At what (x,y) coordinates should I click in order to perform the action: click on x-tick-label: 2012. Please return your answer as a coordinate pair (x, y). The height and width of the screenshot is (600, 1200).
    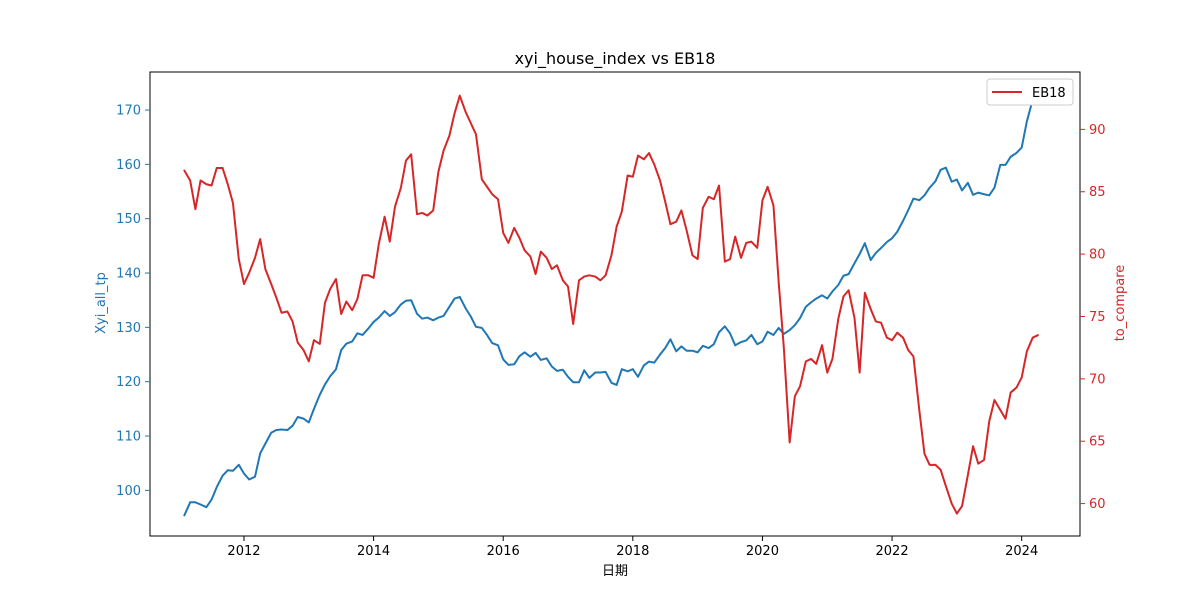
    Looking at the image, I should click on (243, 551).